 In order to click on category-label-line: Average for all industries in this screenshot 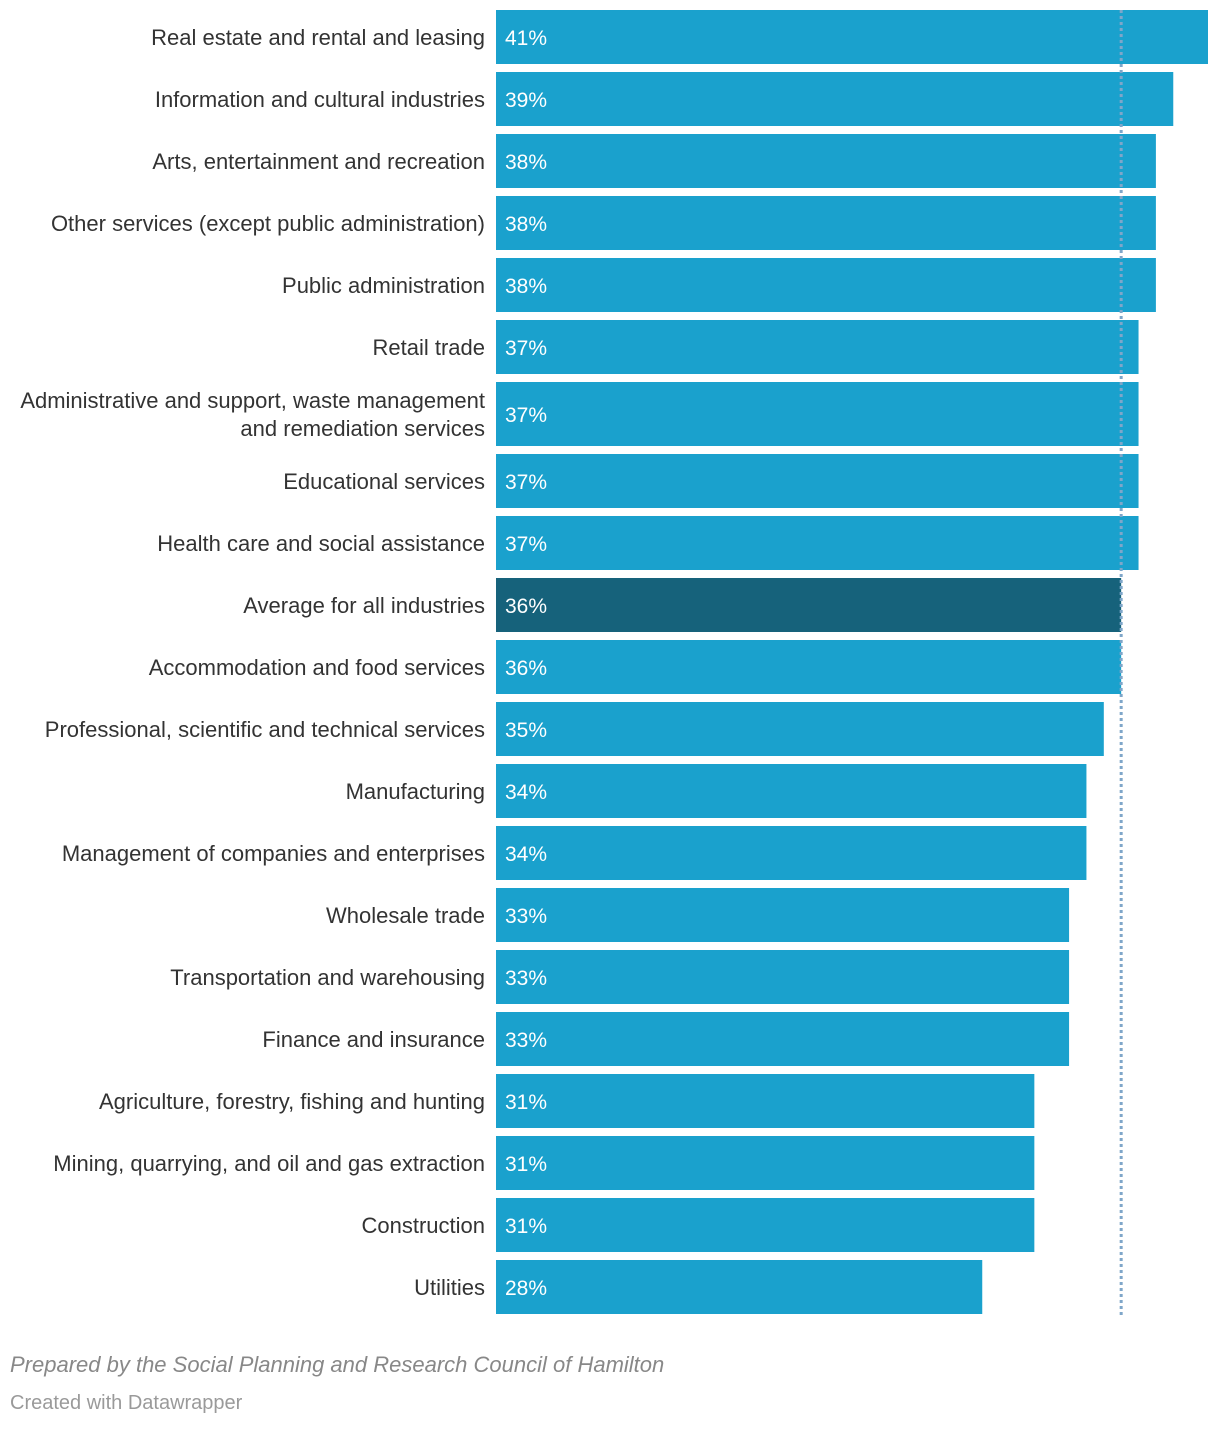, I will do `click(364, 605)`.